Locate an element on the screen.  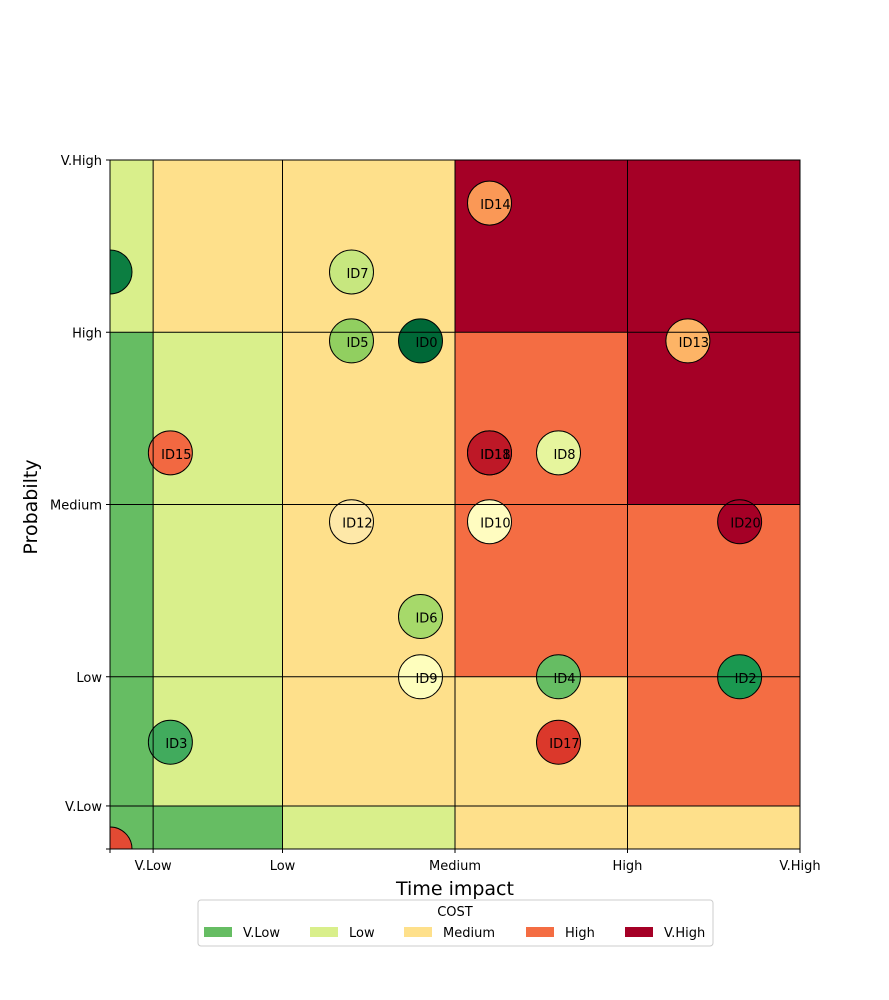
bubble-label: ID2 is located at coordinates (746, 679).